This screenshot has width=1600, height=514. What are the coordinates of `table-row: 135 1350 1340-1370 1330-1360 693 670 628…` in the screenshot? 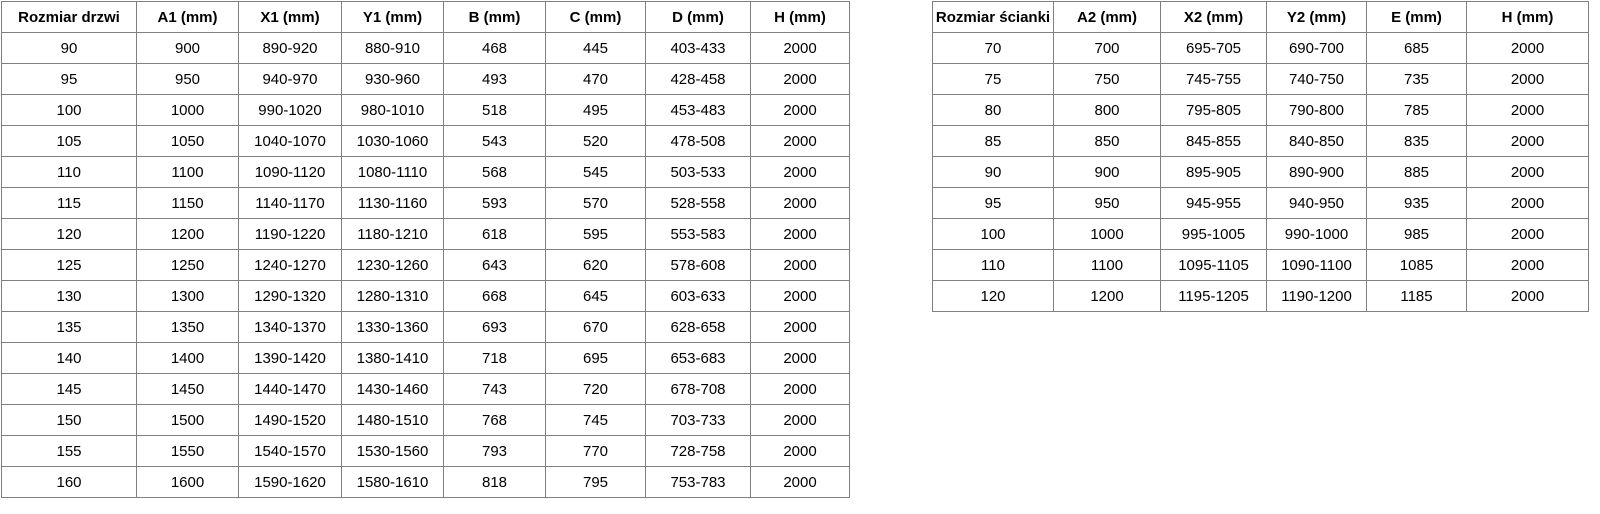 It's located at (425, 327).